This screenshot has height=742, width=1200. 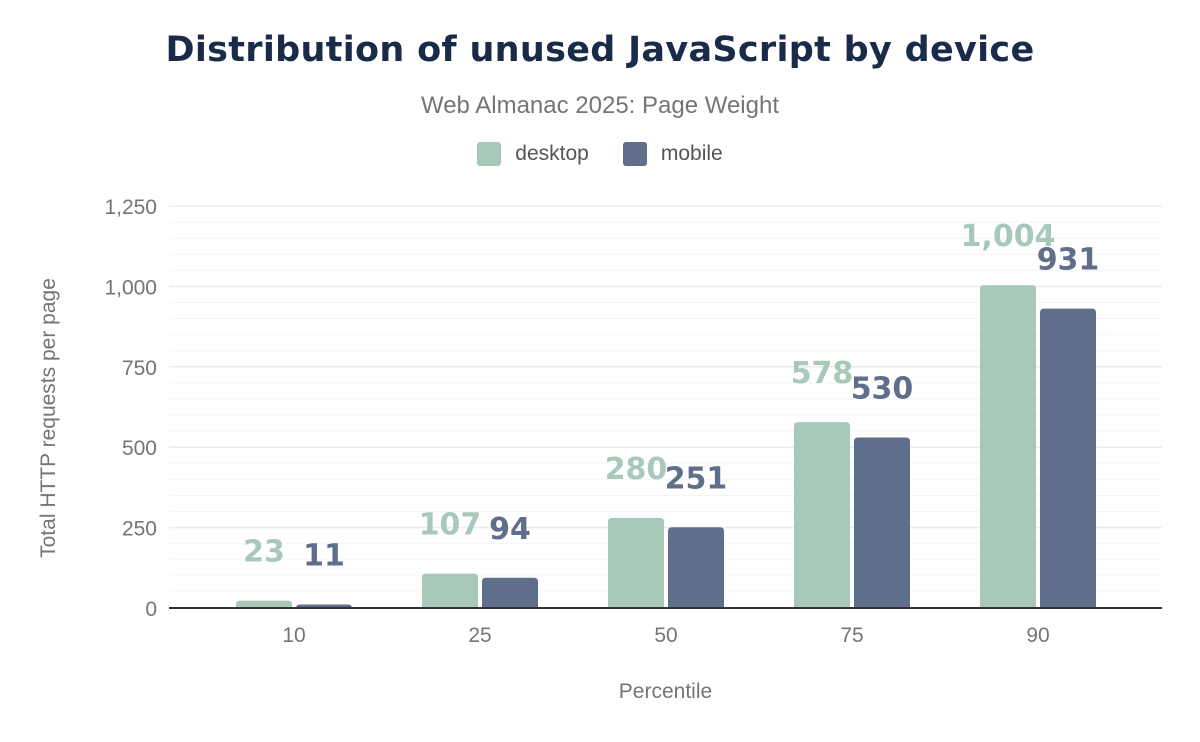 I want to click on data-label-mobile: 931, so click(x=1068, y=260).